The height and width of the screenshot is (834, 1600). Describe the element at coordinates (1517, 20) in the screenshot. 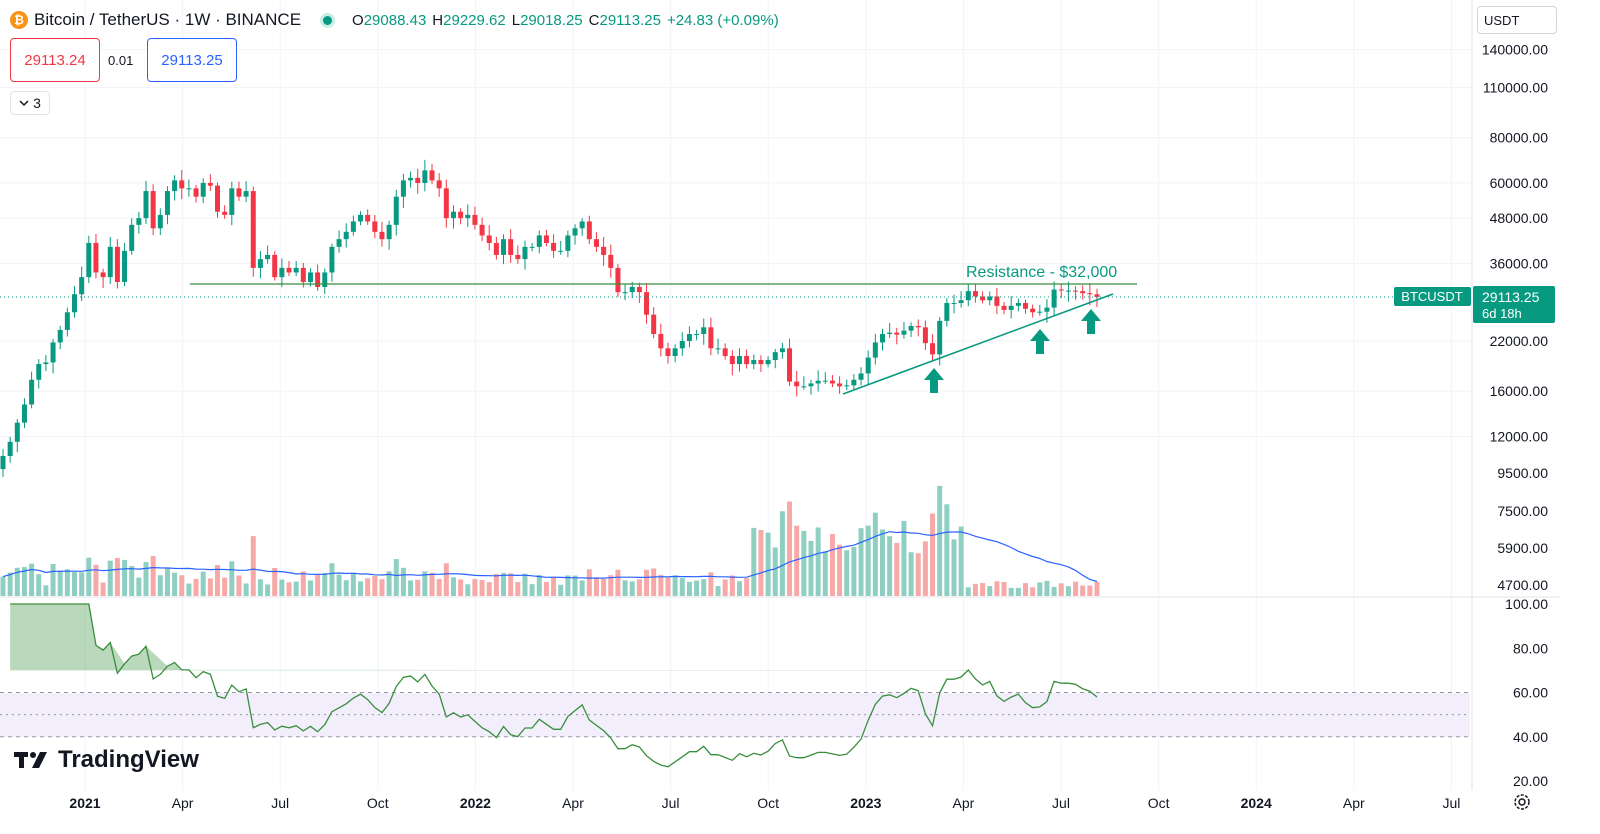

I see `currency-selector: USDT` at that location.